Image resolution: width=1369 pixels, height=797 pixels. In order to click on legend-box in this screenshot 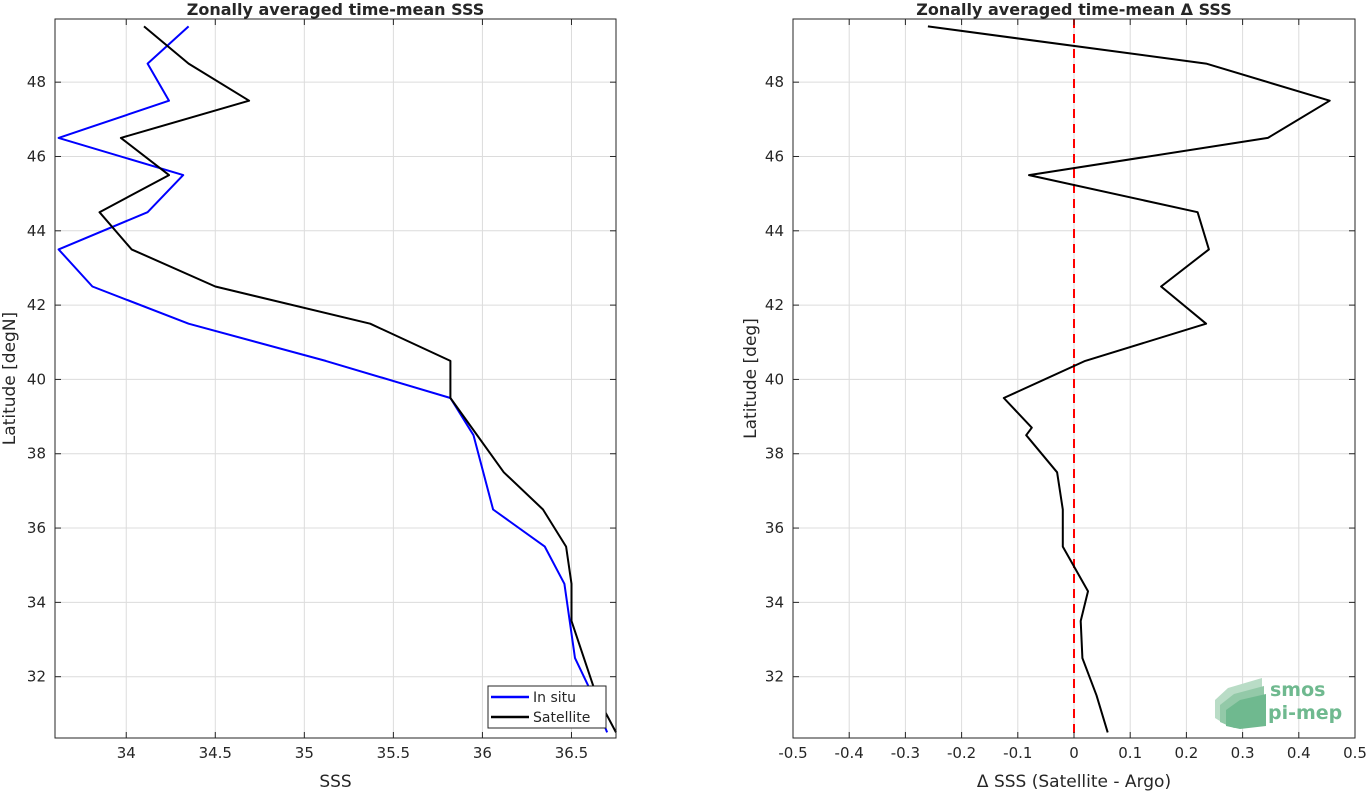, I will do `click(547, 707)`.